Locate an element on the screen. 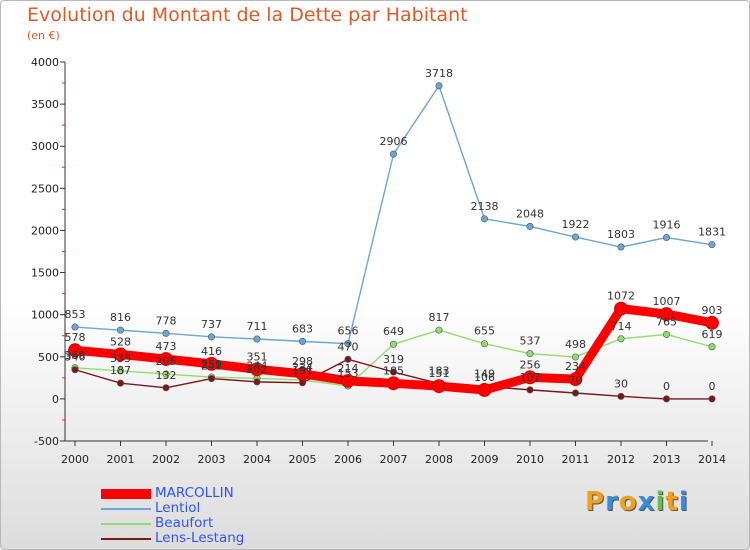 This screenshot has width=750, height=550. data-label-beaufort: 295 is located at coordinates (166, 361).